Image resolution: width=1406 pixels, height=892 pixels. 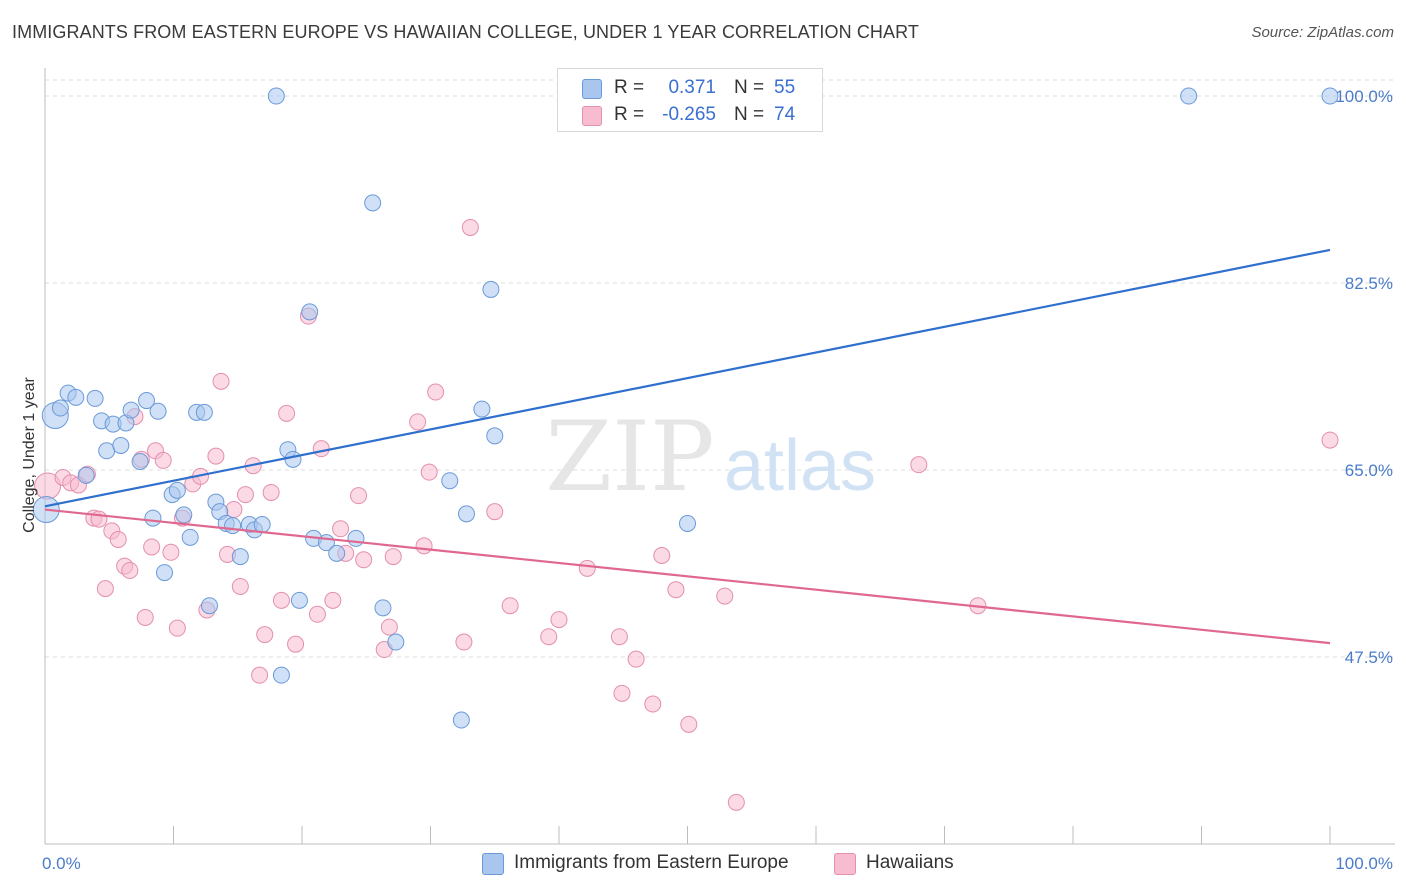 What do you see at coordinates (629, 457) in the screenshot?
I see `watermark-zip: ZIP` at bounding box center [629, 457].